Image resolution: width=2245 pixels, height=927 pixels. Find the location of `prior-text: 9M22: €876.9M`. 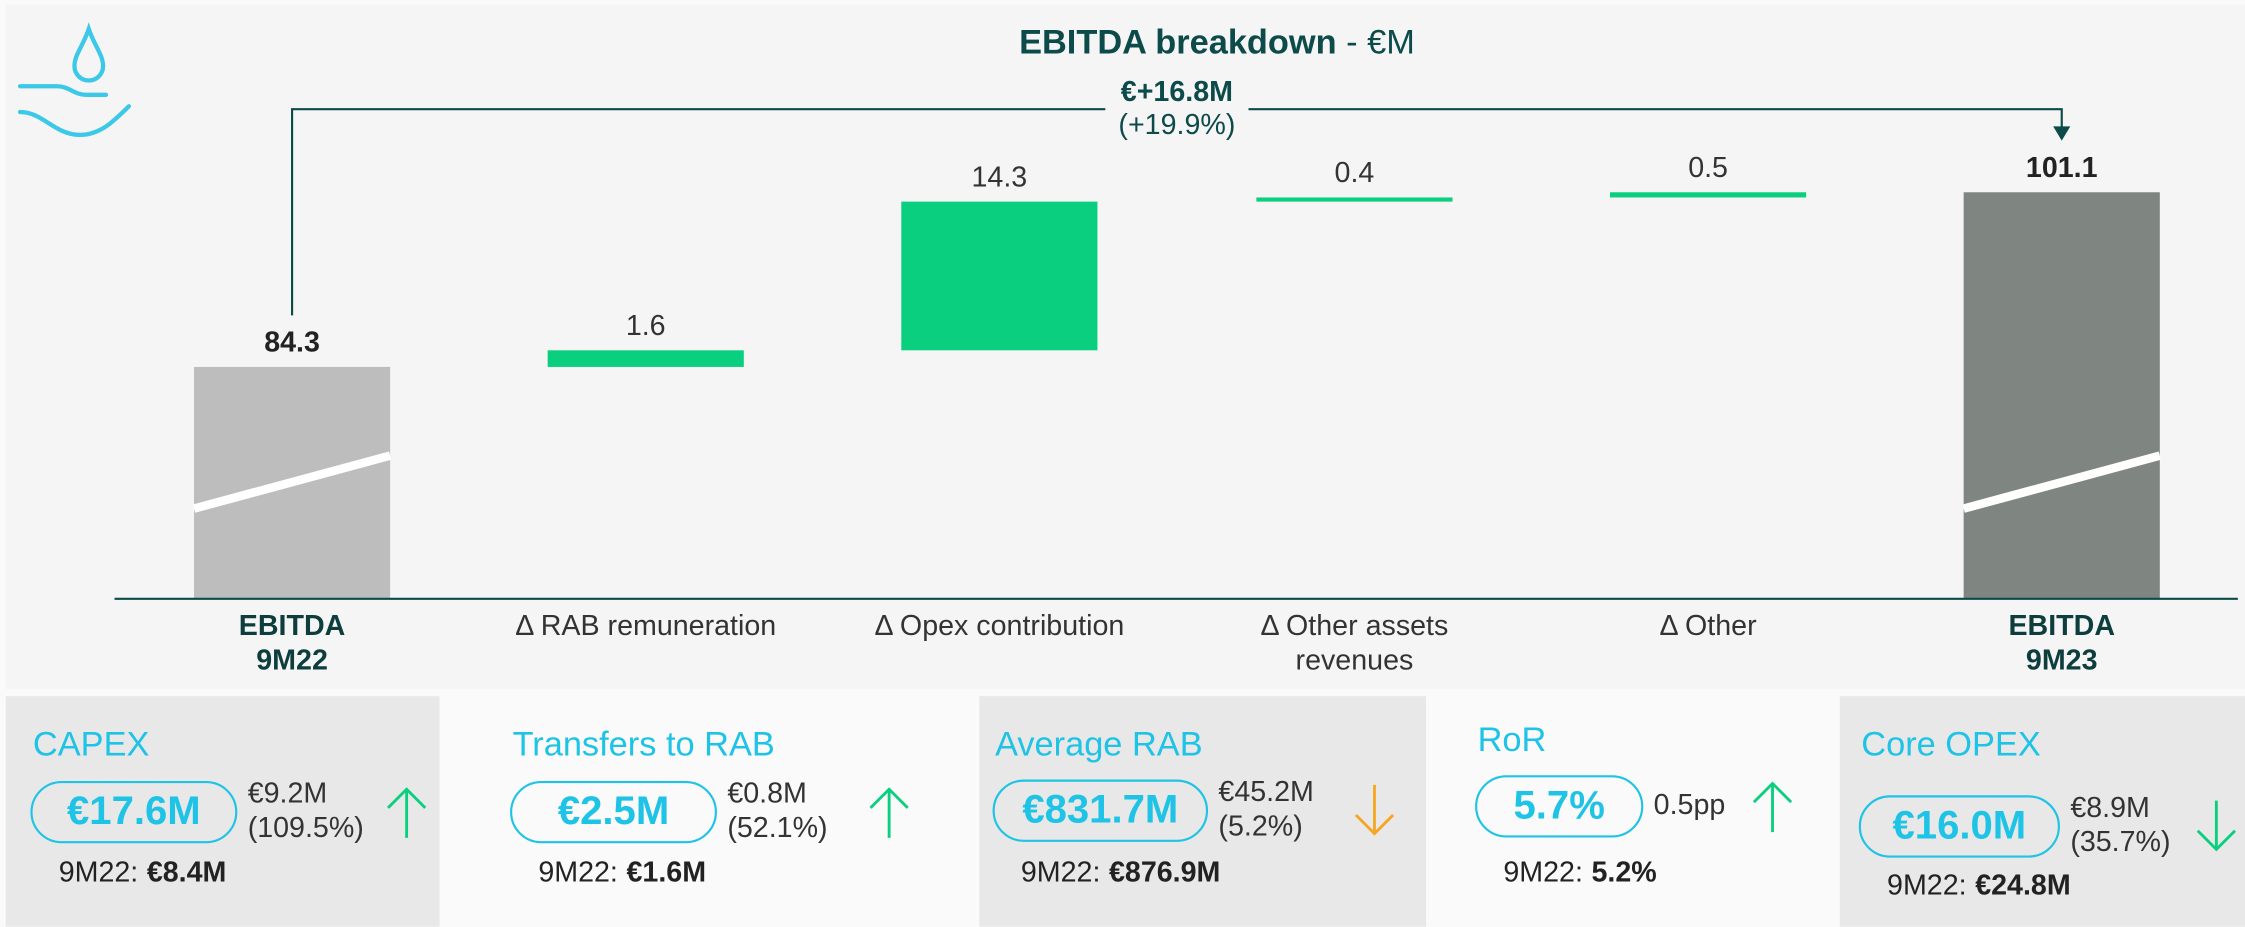

prior-text: 9M22: €876.9M is located at coordinates (1121, 872).